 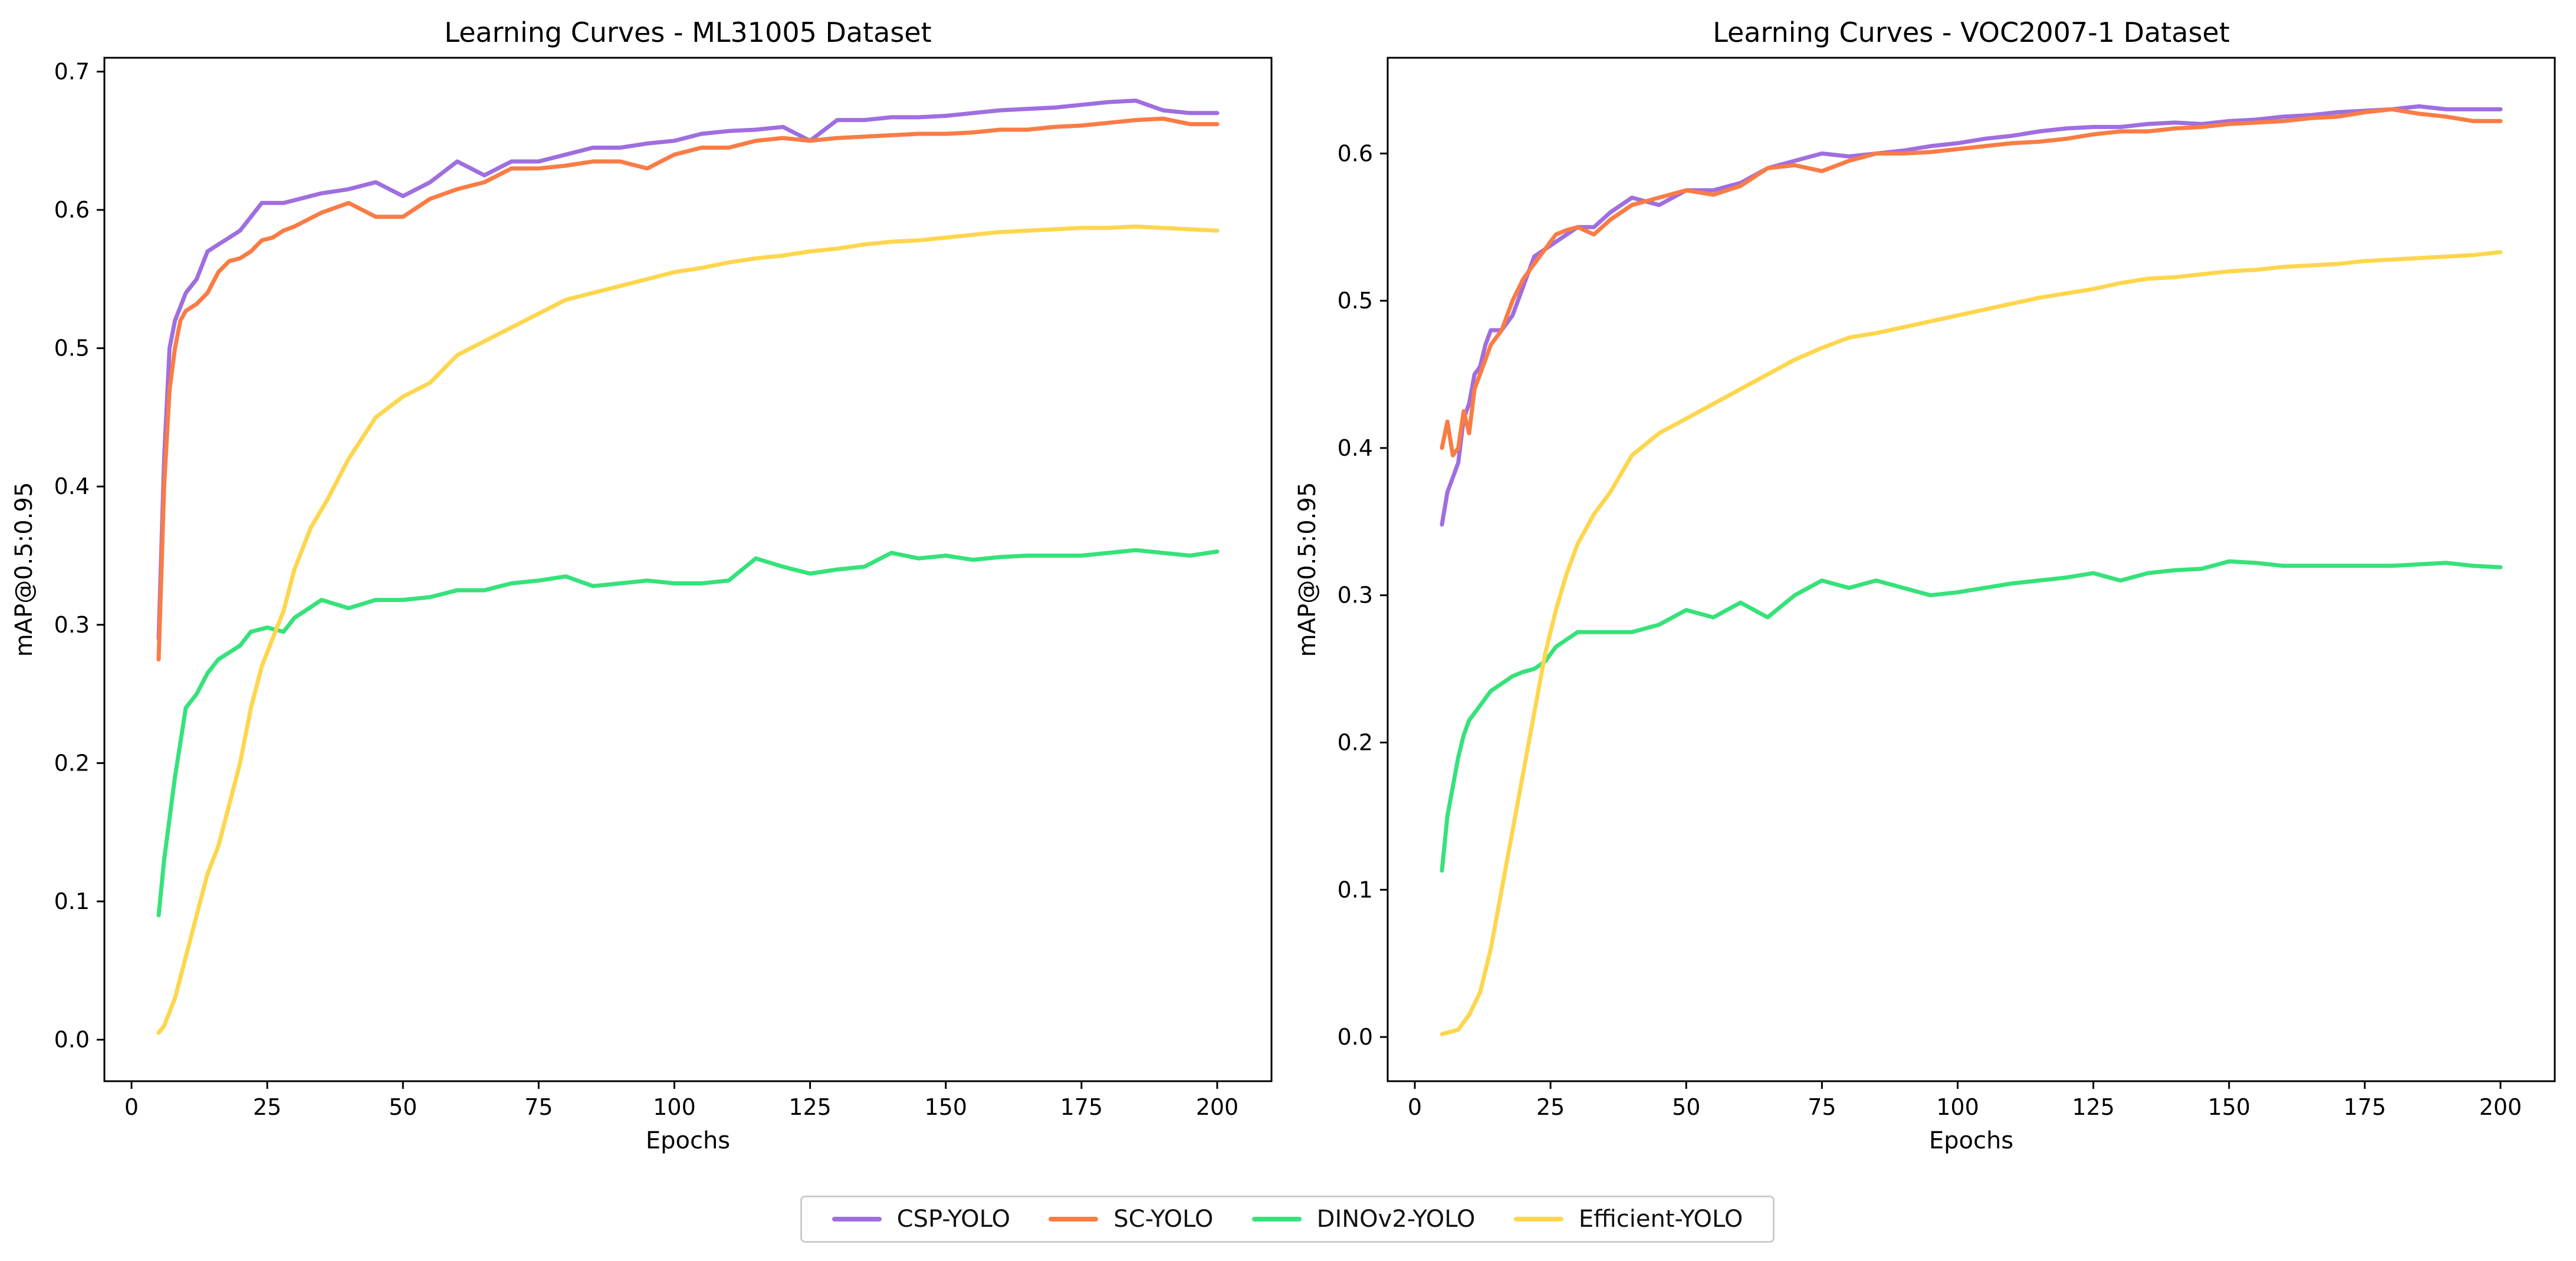 What do you see at coordinates (1660, 1219) in the screenshot?
I see `legend-label-efficient-yolo: Efficient-YOLO` at bounding box center [1660, 1219].